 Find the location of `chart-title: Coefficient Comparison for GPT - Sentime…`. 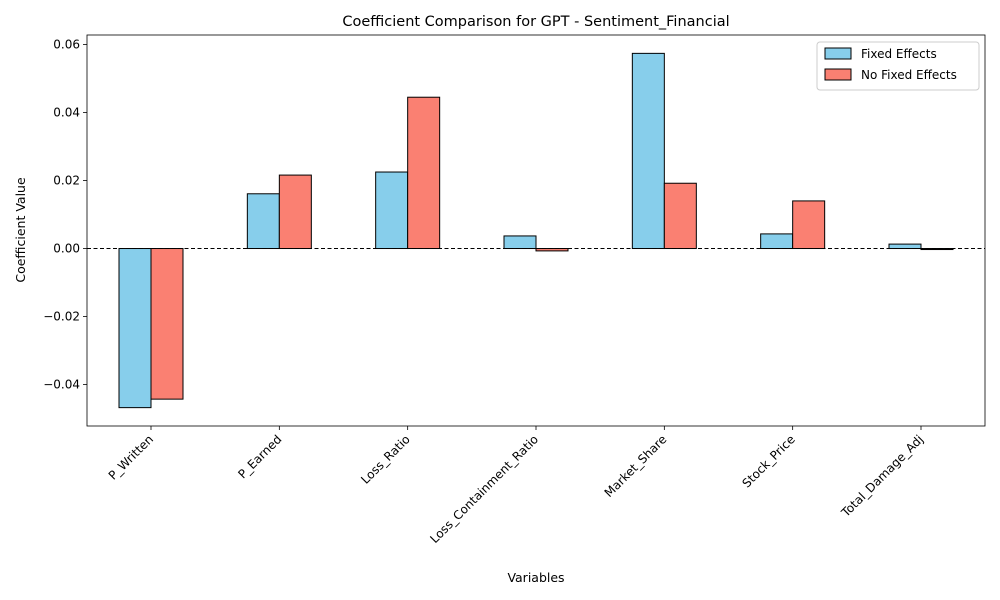

chart-title: Coefficient Comparison for GPT - Sentime… is located at coordinates (535, 22).